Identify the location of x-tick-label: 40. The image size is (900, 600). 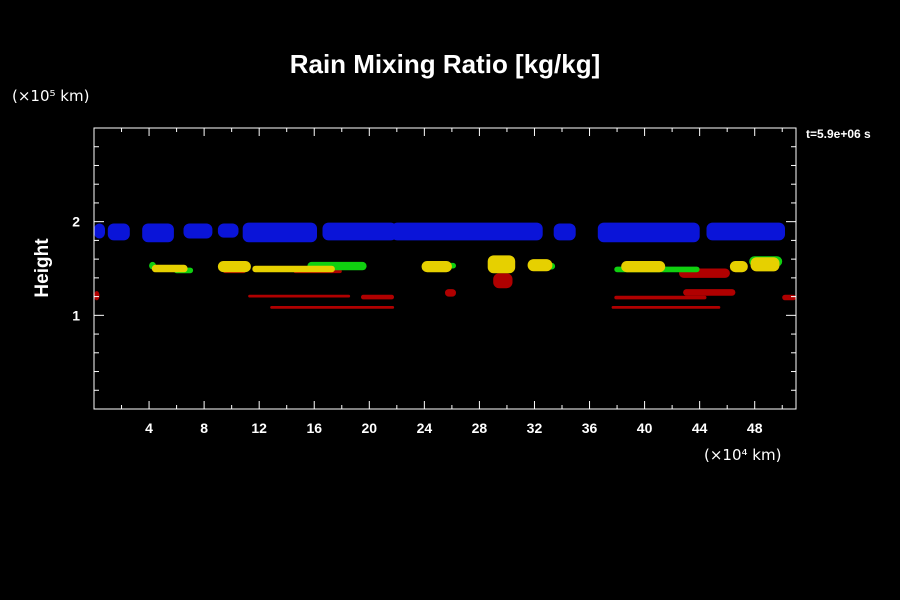
(645, 428).